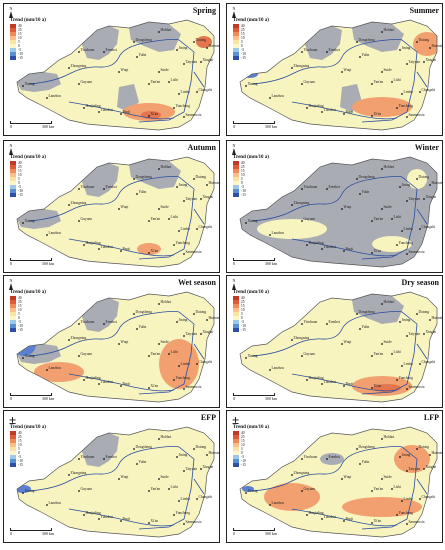 This screenshot has width=445, height=550. Describe the element at coordinates (234, 12) in the screenshot. I see `north-arrow-icon: N` at that location.